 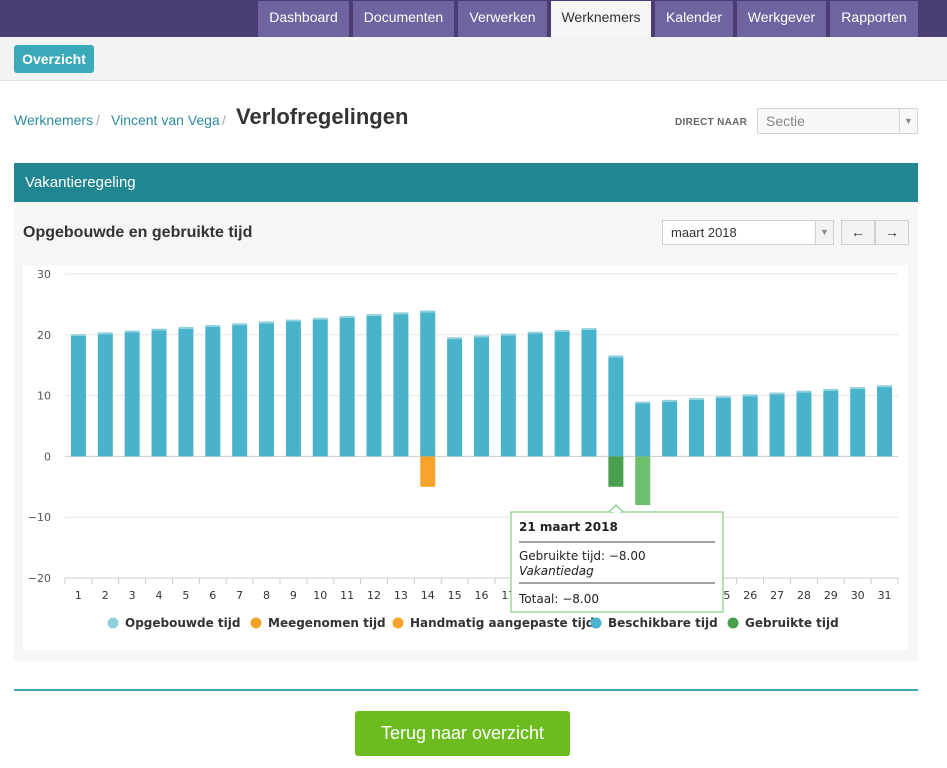 I want to click on x-tick-label: 7, so click(x=239, y=595).